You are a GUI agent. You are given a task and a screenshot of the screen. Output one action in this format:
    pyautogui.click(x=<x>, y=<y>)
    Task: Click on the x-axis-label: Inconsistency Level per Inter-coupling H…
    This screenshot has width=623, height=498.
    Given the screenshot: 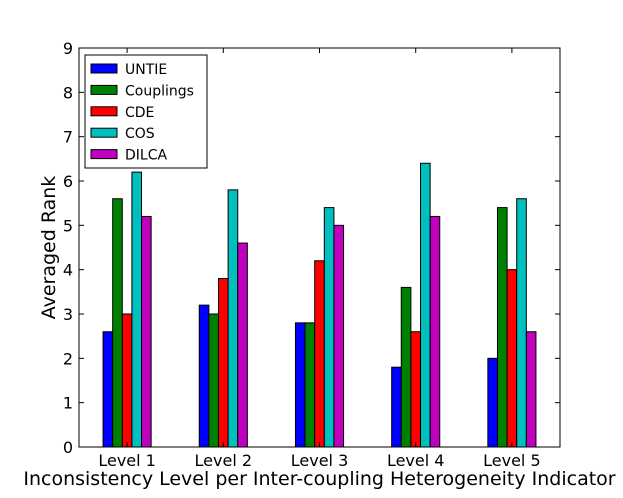 What is the action you would take?
    pyautogui.click(x=319, y=479)
    